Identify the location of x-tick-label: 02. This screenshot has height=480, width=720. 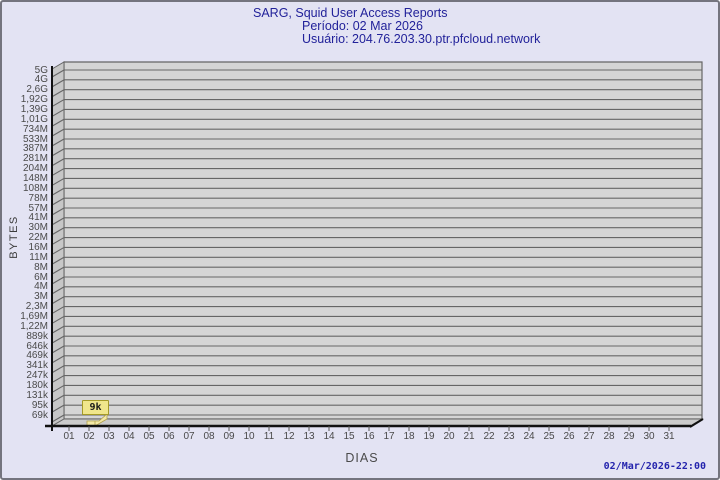
(89, 436).